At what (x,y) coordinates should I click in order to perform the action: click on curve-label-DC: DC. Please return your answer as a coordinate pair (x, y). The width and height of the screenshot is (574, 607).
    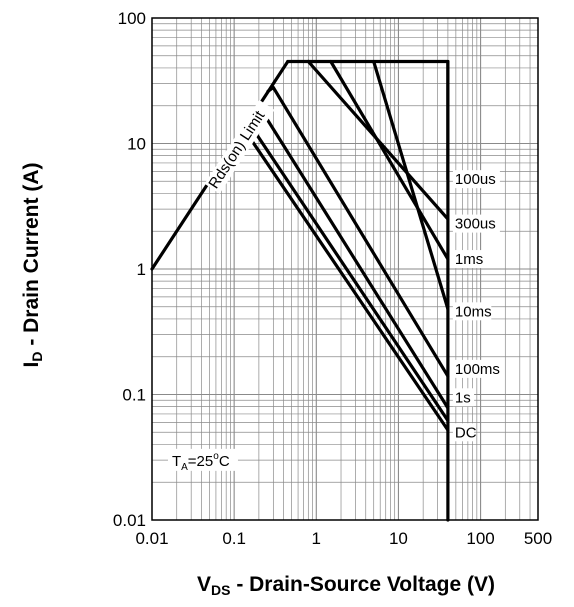
    Looking at the image, I should click on (466, 432).